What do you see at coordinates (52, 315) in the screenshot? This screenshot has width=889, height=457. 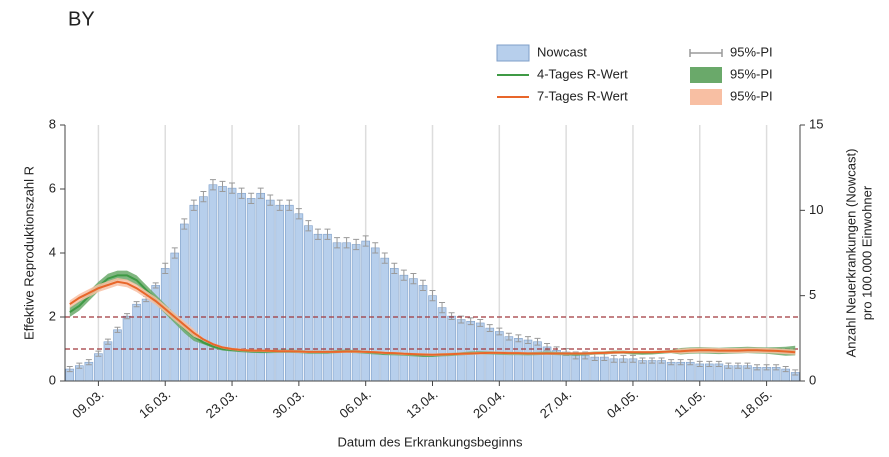 I see `y-tick-label: 2` at bounding box center [52, 315].